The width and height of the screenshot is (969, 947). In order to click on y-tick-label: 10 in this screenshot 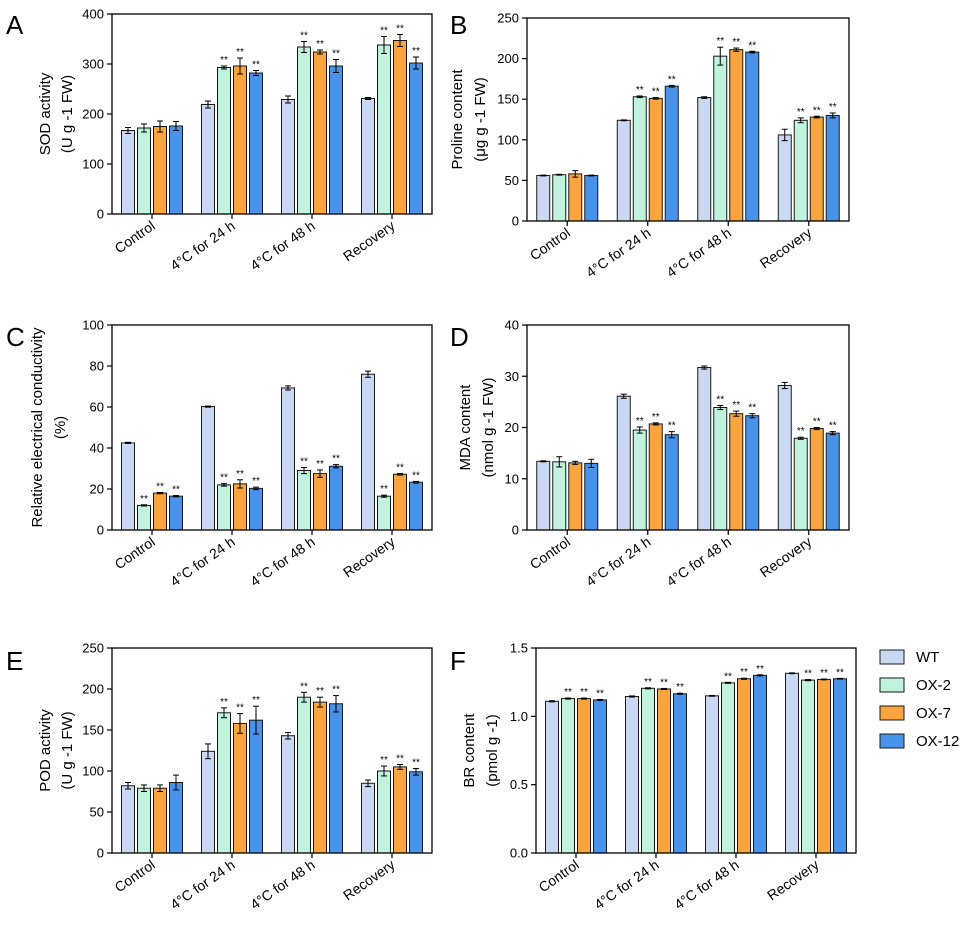, I will do `click(512, 478)`.